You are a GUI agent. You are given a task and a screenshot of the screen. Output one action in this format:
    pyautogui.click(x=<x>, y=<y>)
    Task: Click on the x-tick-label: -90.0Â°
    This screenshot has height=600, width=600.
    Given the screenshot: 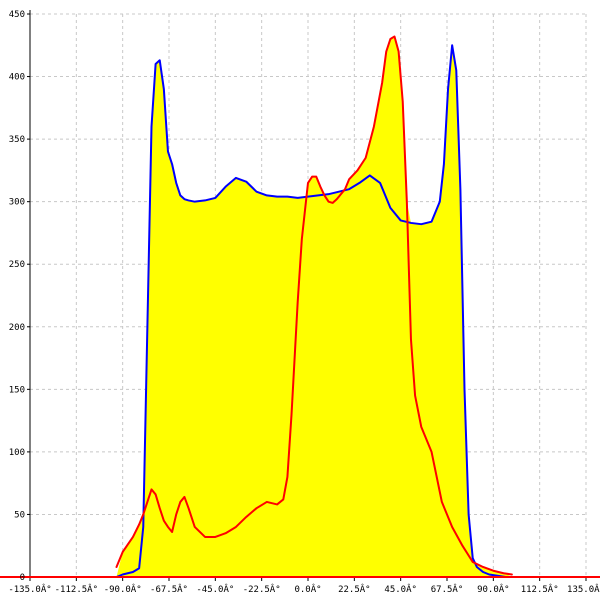 What is the action you would take?
    pyautogui.click(x=123, y=589)
    